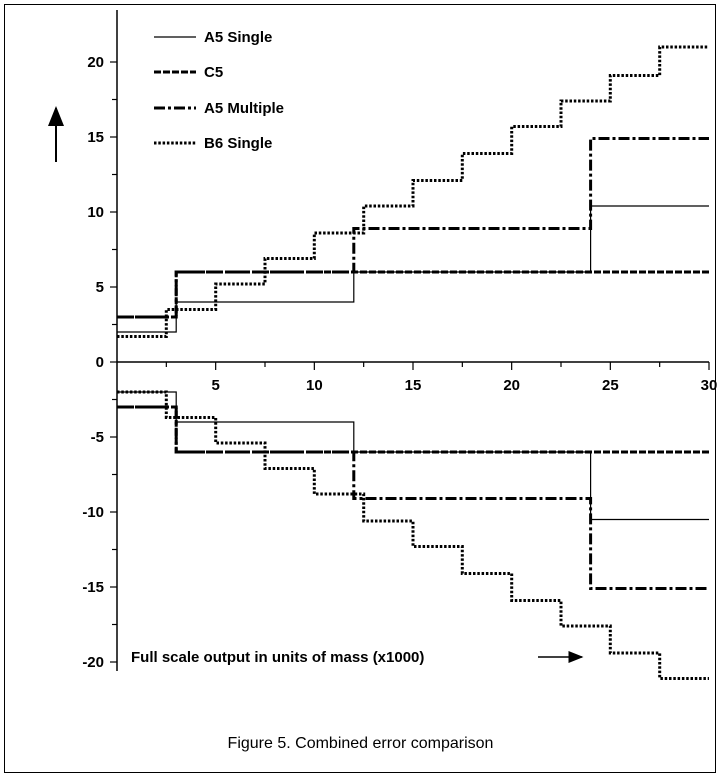 This screenshot has width=721, height=780. Describe the element at coordinates (511, 385) in the screenshot. I see `x-tick-label: 20` at that location.